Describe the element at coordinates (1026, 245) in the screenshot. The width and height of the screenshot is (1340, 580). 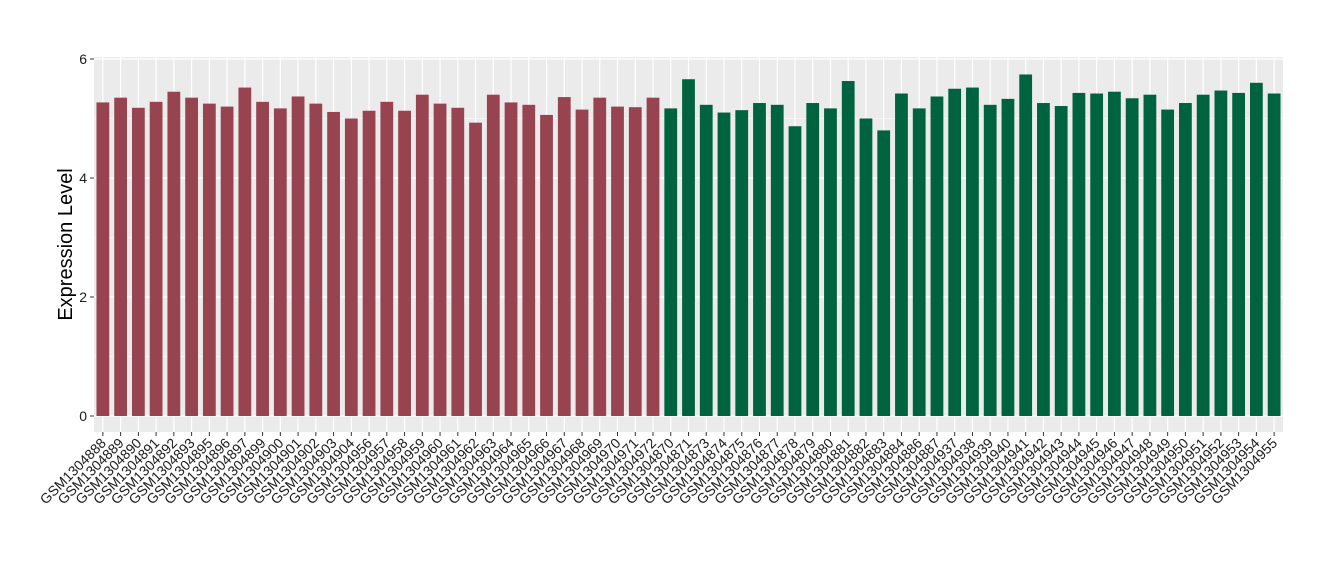
I see `bar-GSM1304941` at that location.